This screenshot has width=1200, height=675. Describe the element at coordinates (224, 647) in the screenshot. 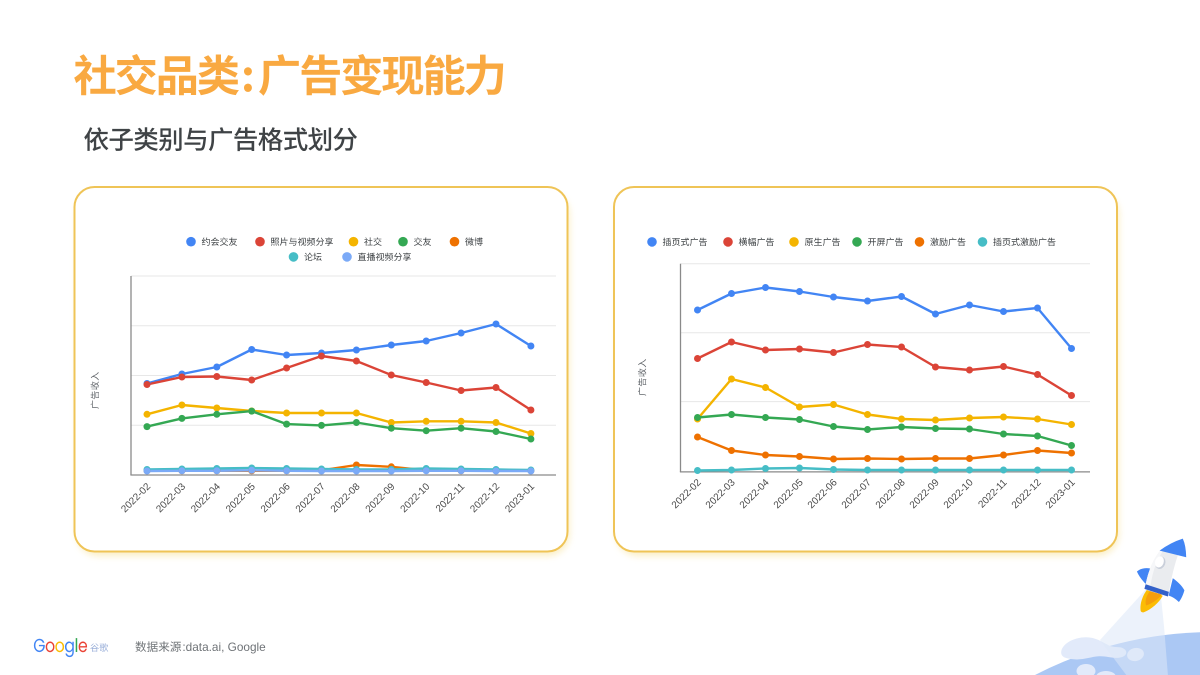

I see `svg-text: :data.ai, Google` at that location.